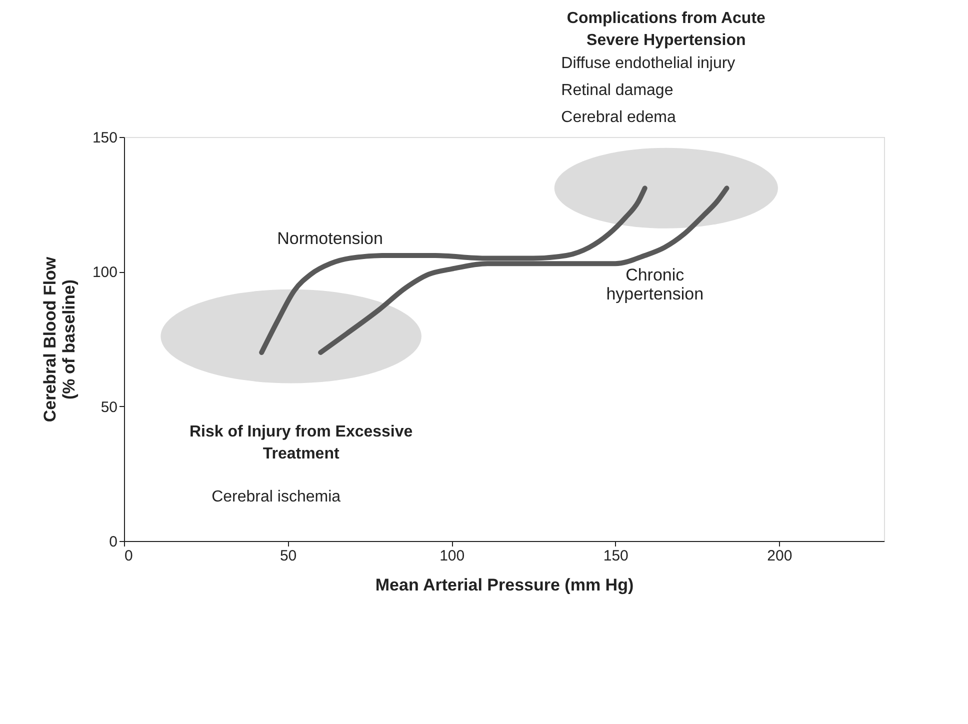 The width and height of the screenshot is (968, 724). What do you see at coordinates (113, 542) in the screenshot?
I see `y-tick-label: 0` at bounding box center [113, 542].